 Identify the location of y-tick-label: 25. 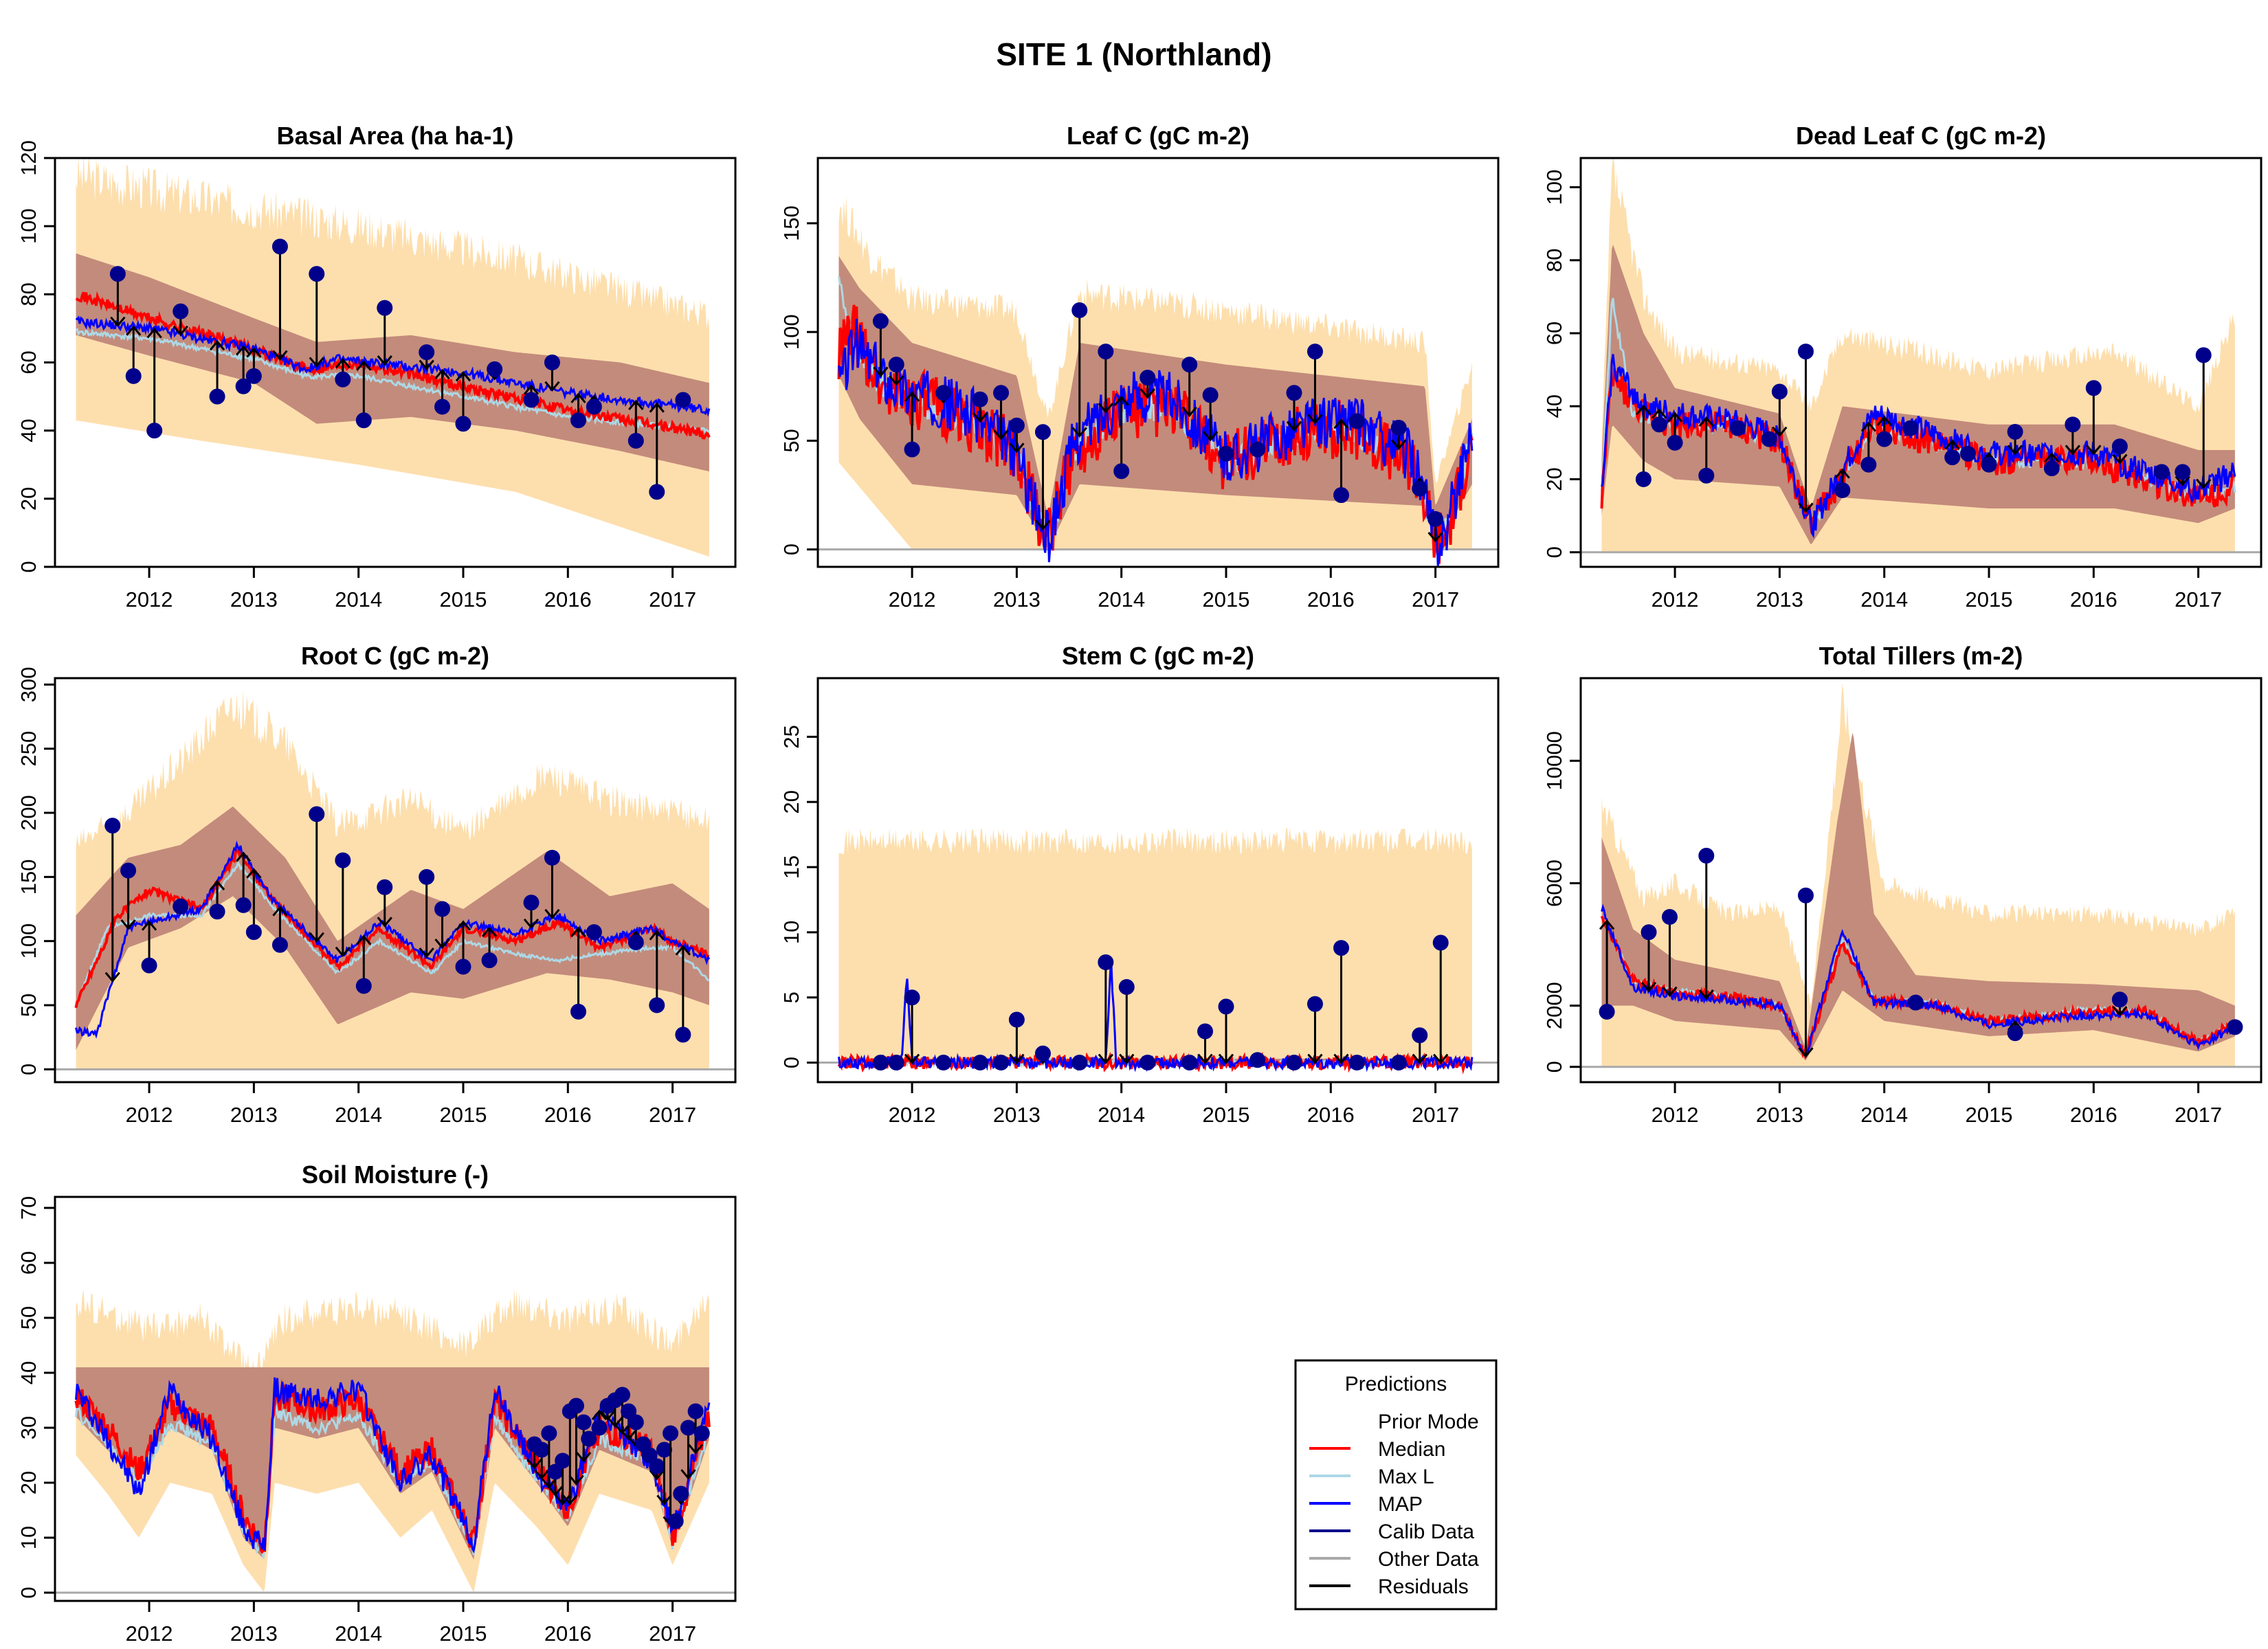
(791, 736).